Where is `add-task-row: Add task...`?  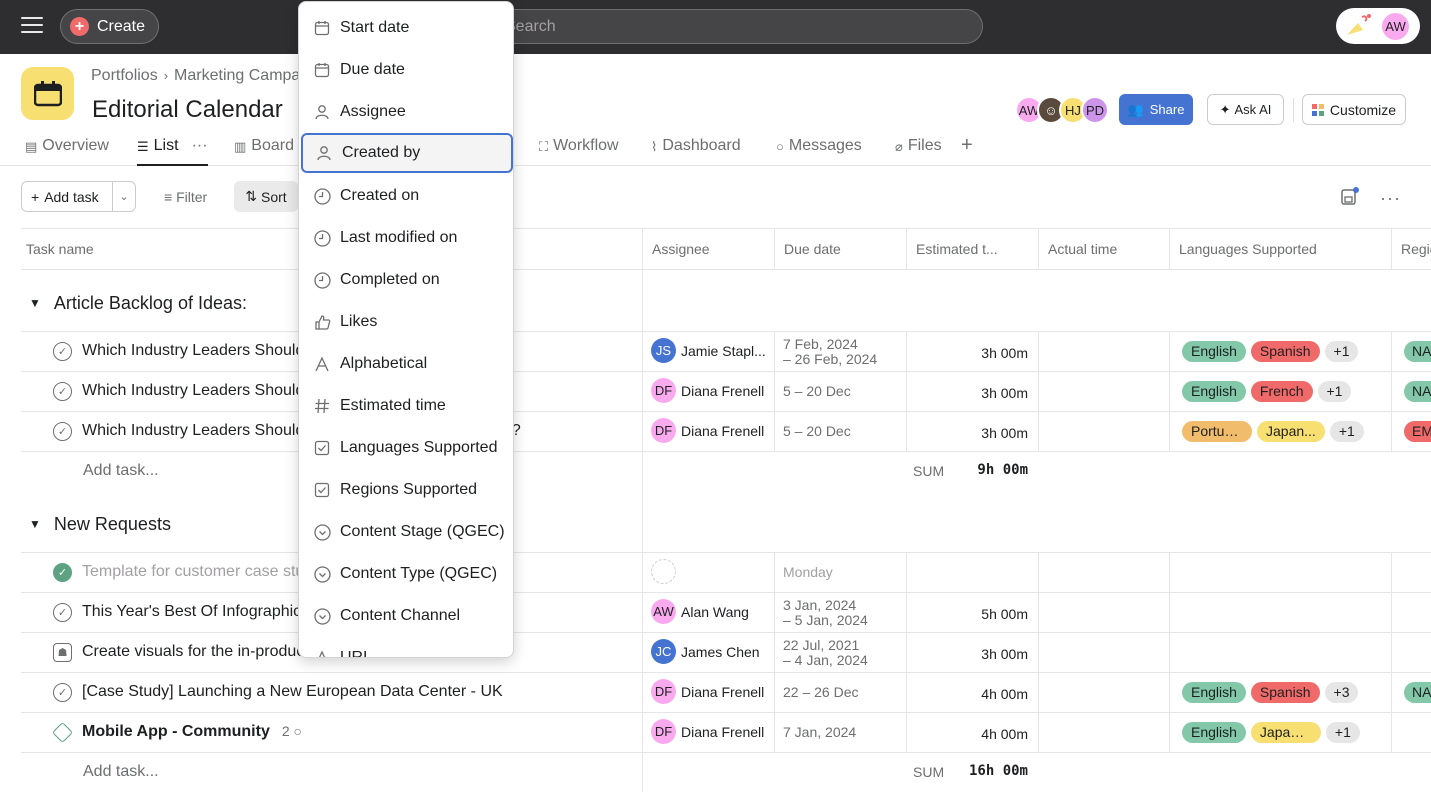
add-task-row: Add task... is located at coordinates (121, 771).